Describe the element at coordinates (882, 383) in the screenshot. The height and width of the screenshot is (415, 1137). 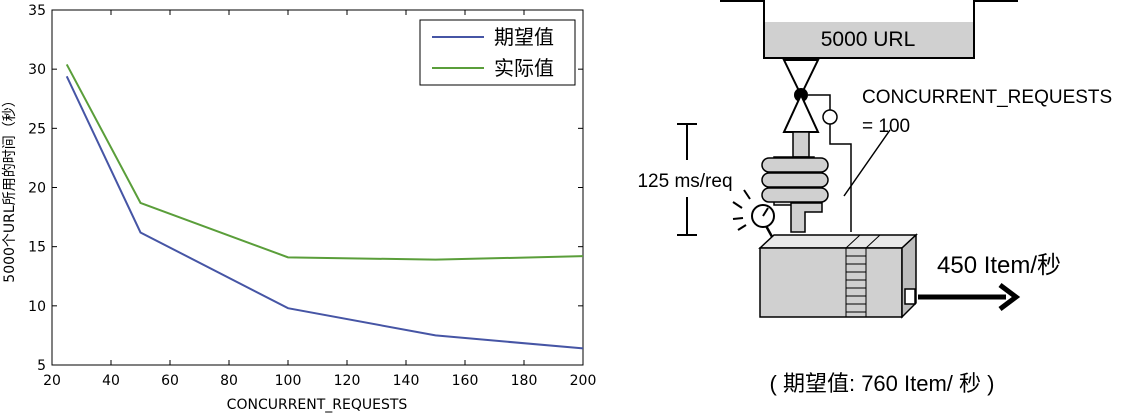
I see `expected-throughput-label: ( 期望值: 760 Item/ 秒 )` at that location.